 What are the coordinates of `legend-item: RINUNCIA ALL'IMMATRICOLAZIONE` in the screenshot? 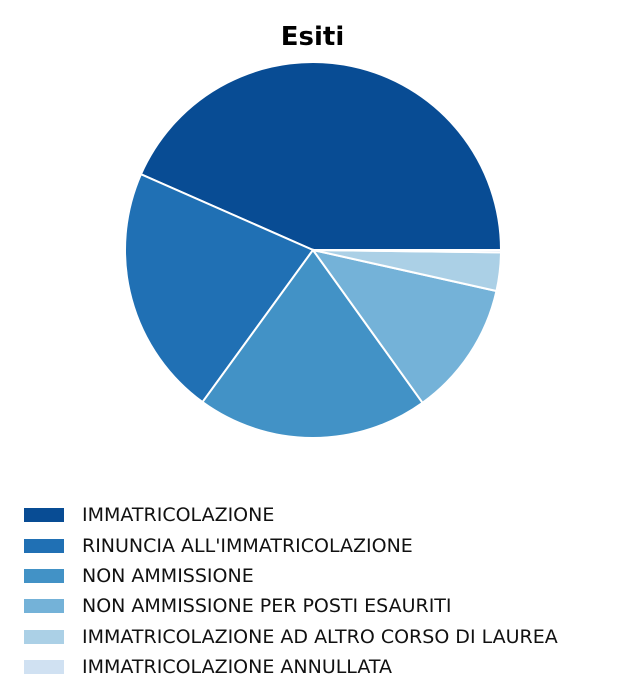 It's located at (291, 545).